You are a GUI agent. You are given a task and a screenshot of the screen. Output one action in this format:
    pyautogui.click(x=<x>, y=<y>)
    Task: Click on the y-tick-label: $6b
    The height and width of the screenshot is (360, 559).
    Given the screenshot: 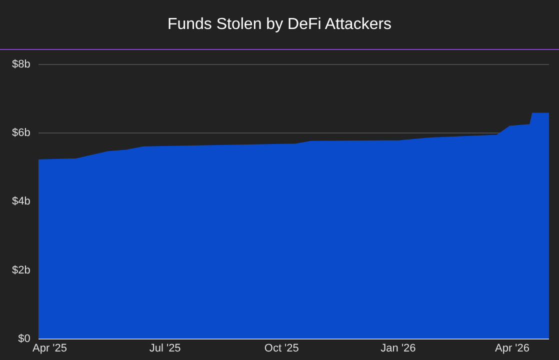 What is the action you would take?
    pyautogui.click(x=21, y=133)
    